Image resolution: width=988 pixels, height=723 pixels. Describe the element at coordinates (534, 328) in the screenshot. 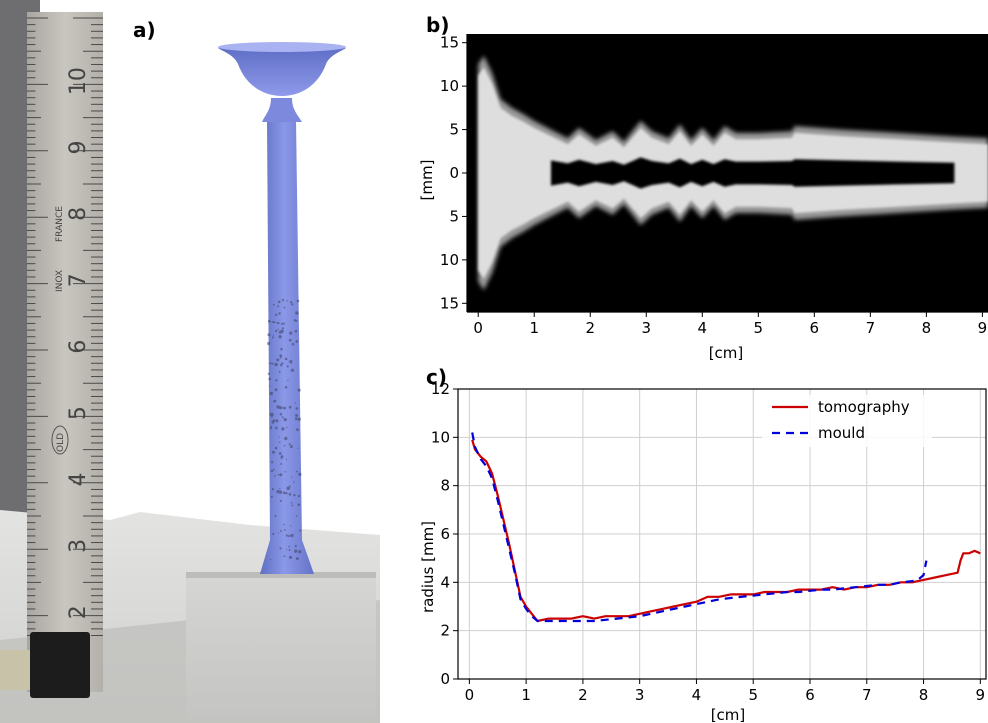

I see `panel-b-xtick-label: 1` at that location.